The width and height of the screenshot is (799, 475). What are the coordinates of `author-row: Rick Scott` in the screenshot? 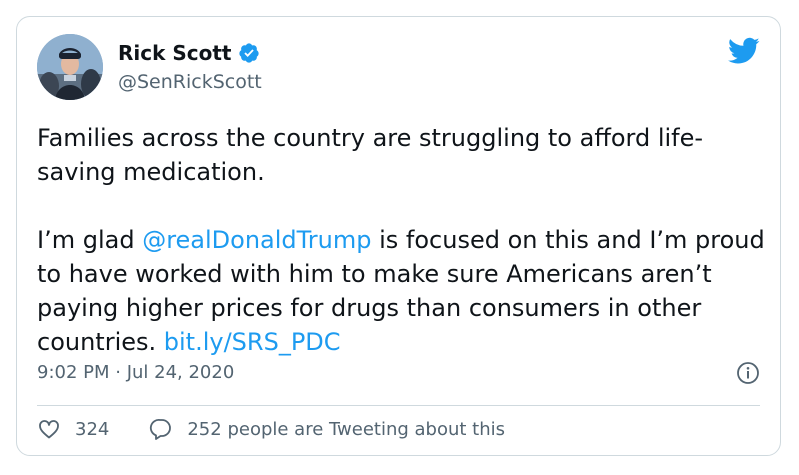 It's located at (189, 53).